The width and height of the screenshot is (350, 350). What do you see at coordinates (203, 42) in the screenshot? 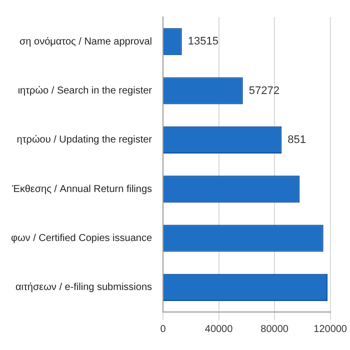
I see `data-label: 13515` at bounding box center [203, 42].